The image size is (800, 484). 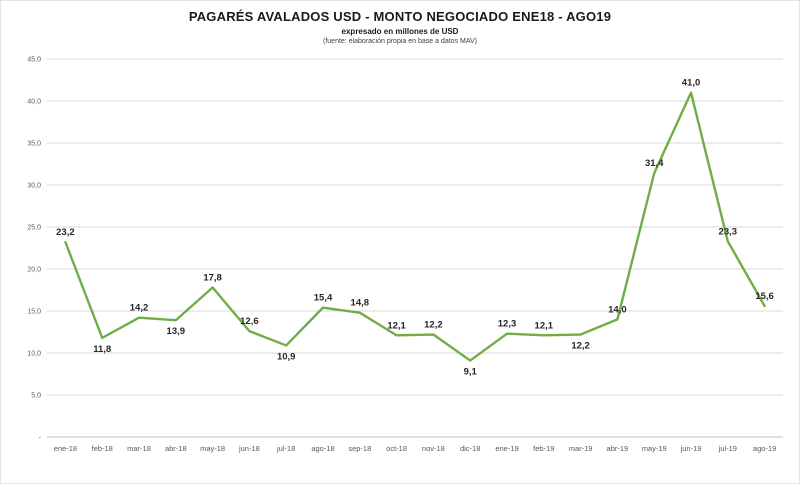 I want to click on x-tick-label: ene-19, so click(x=506, y=448).